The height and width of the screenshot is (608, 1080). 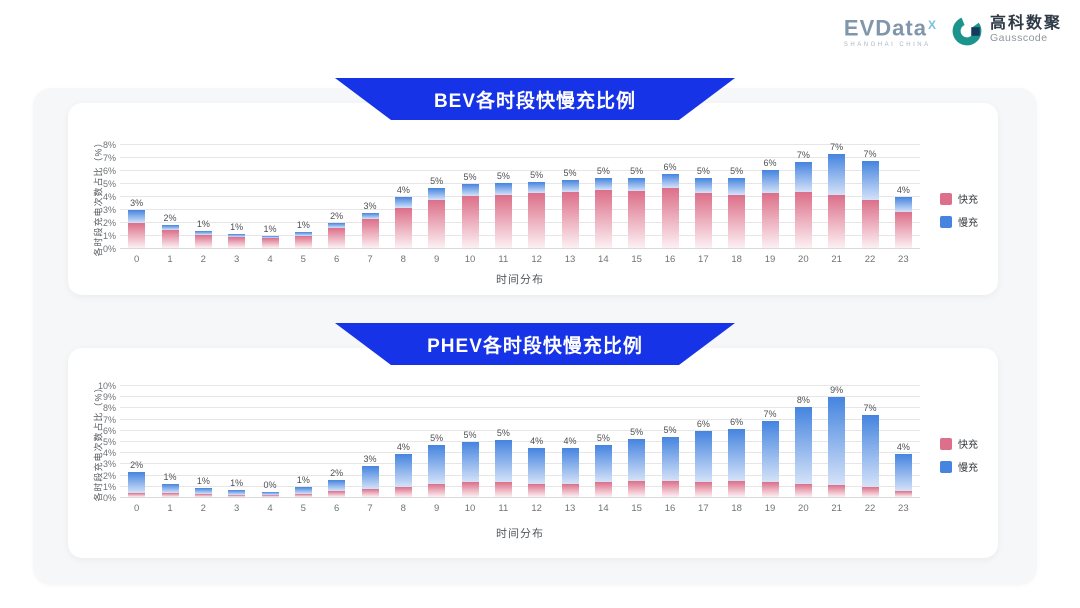 What do you see at coordinates (703, 508) in the screenshot?
I see `x-tick-label: 17` at bounding box center [703, 508].